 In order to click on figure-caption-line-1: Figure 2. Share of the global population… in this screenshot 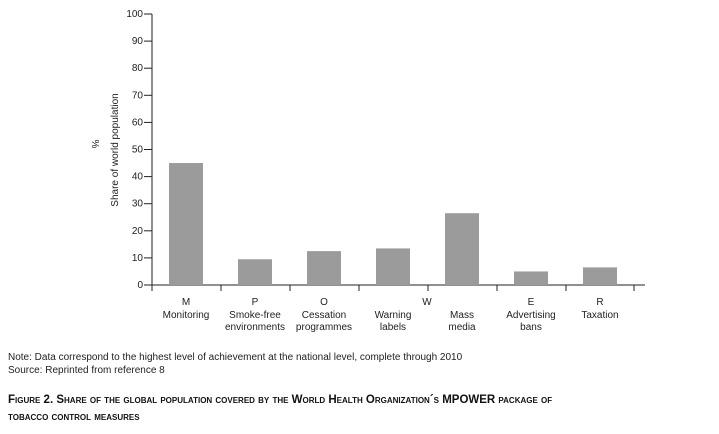, I will do `click(280, 400)`.